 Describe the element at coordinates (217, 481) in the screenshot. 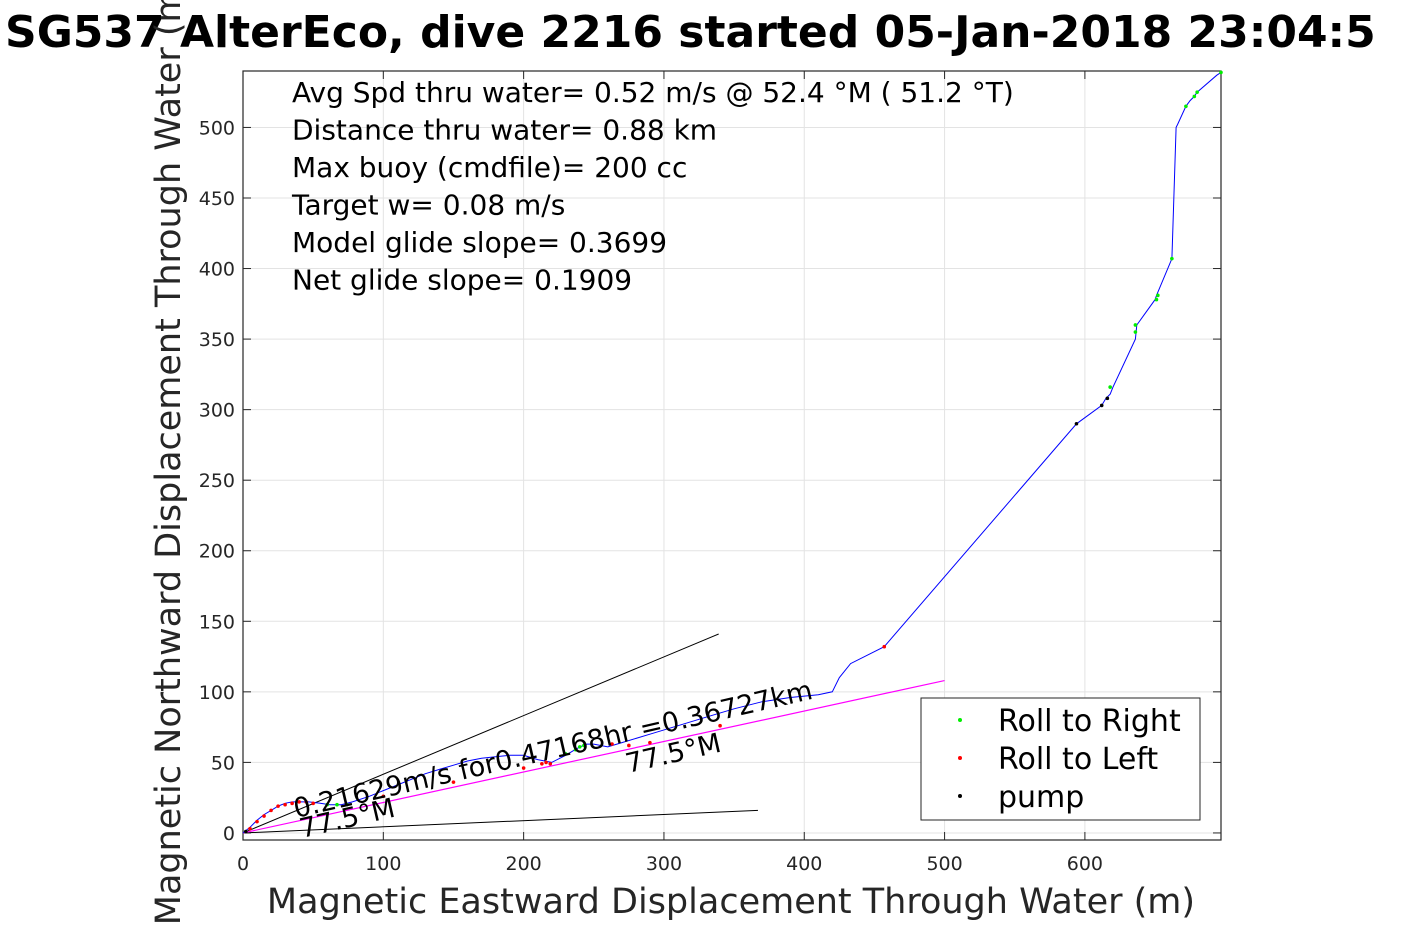

I see `y-tick-label: 250` at that location.